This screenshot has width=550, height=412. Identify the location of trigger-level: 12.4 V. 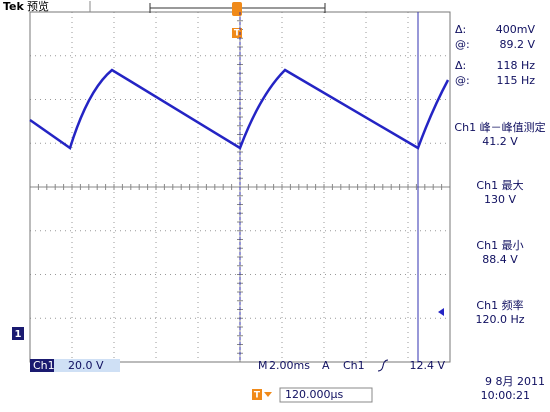
(427, 365).